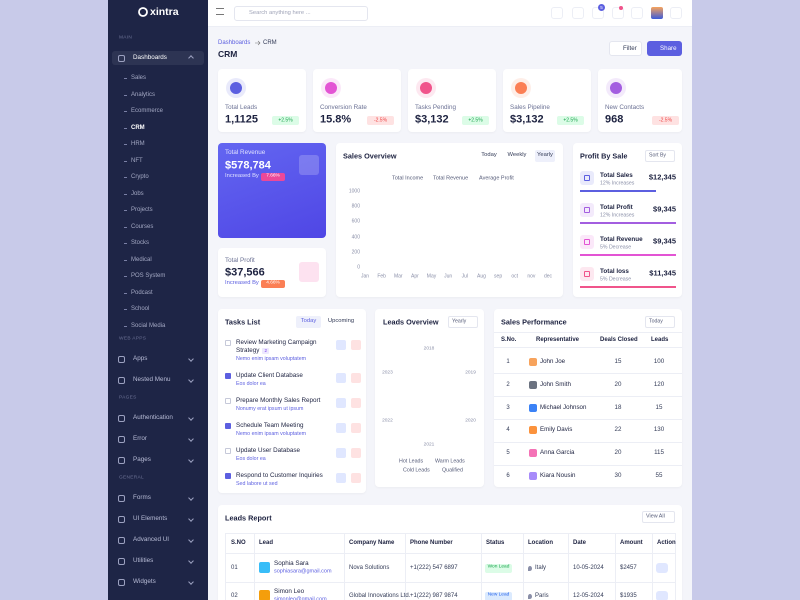  What do you see at coordinates (588, 596) in the screenshot?
I see `cell: 12-05-2024` at bounding box center [588, 596].